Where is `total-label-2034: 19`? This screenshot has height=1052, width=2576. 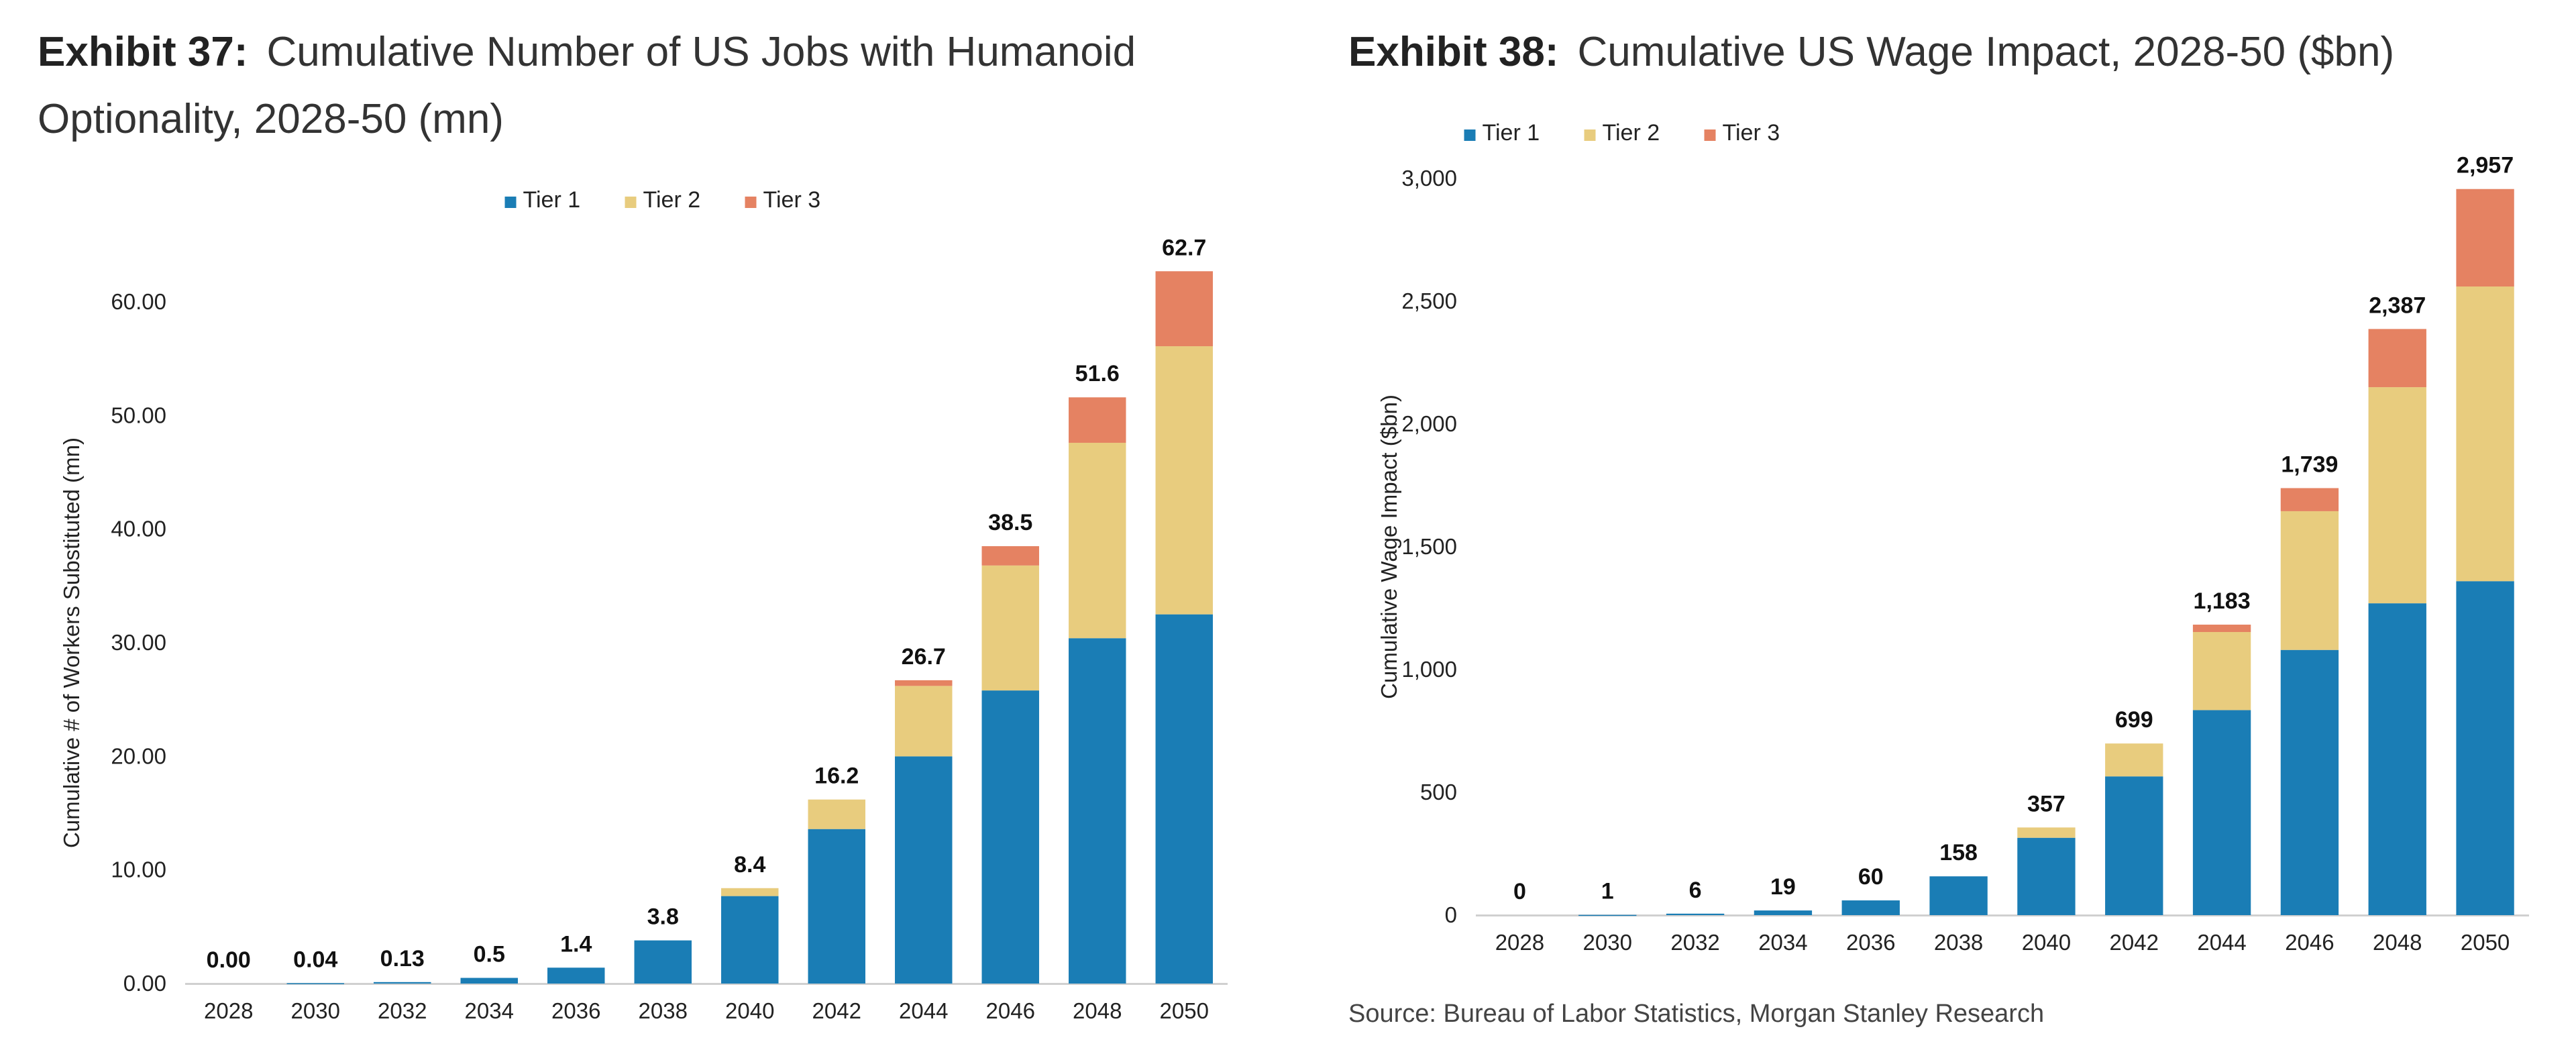
total-label-2034: 19 is located at coordinates (1783, 887).